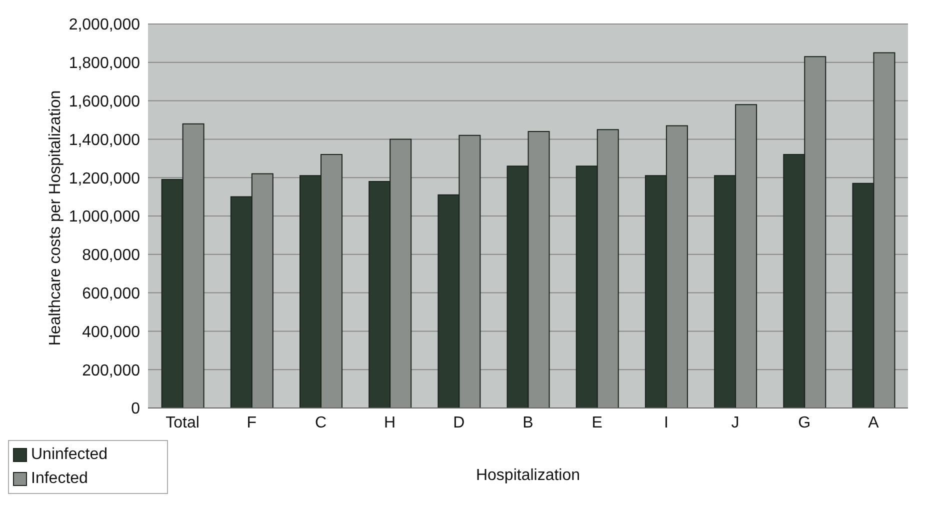  Describe the element at coordinates (135, 409) in the screenshot. I see `y-tick-label: 0` at that location.